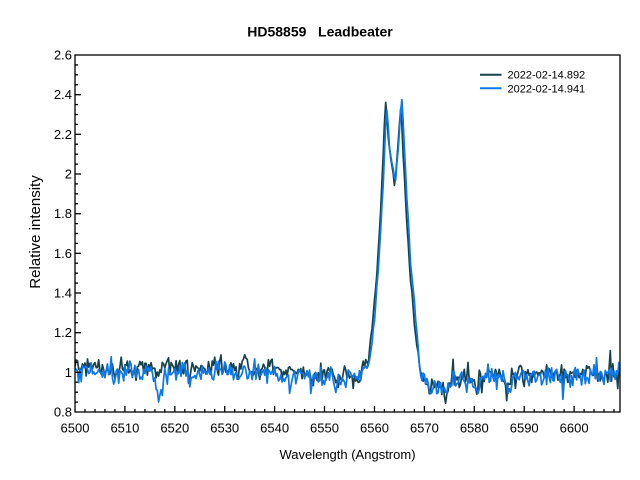 This screenshot has height=480, width=640. I want to click on svg-text: 1.6, so click(63, 253).